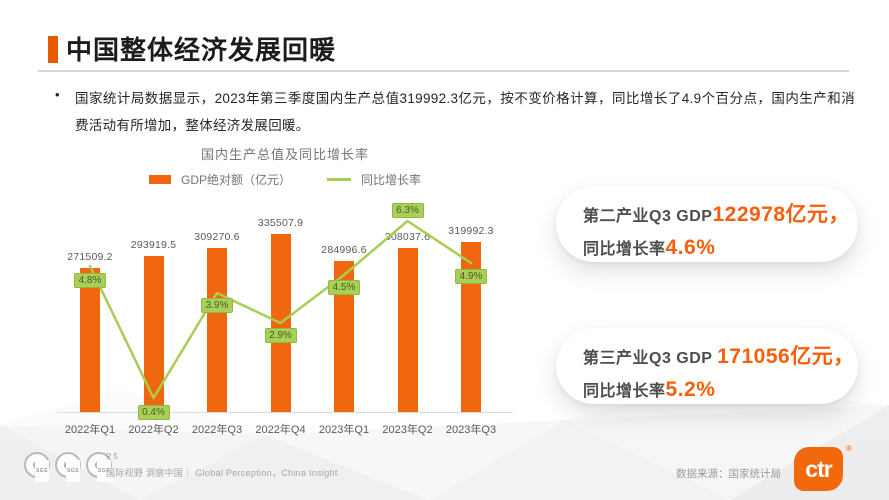 The height and width of the screenshot is (500, 889). Describe the element at coordinates (235, 180) in the screenshot. I see `legend-label-gdp: GDP绝对额（亿元）` at that location.